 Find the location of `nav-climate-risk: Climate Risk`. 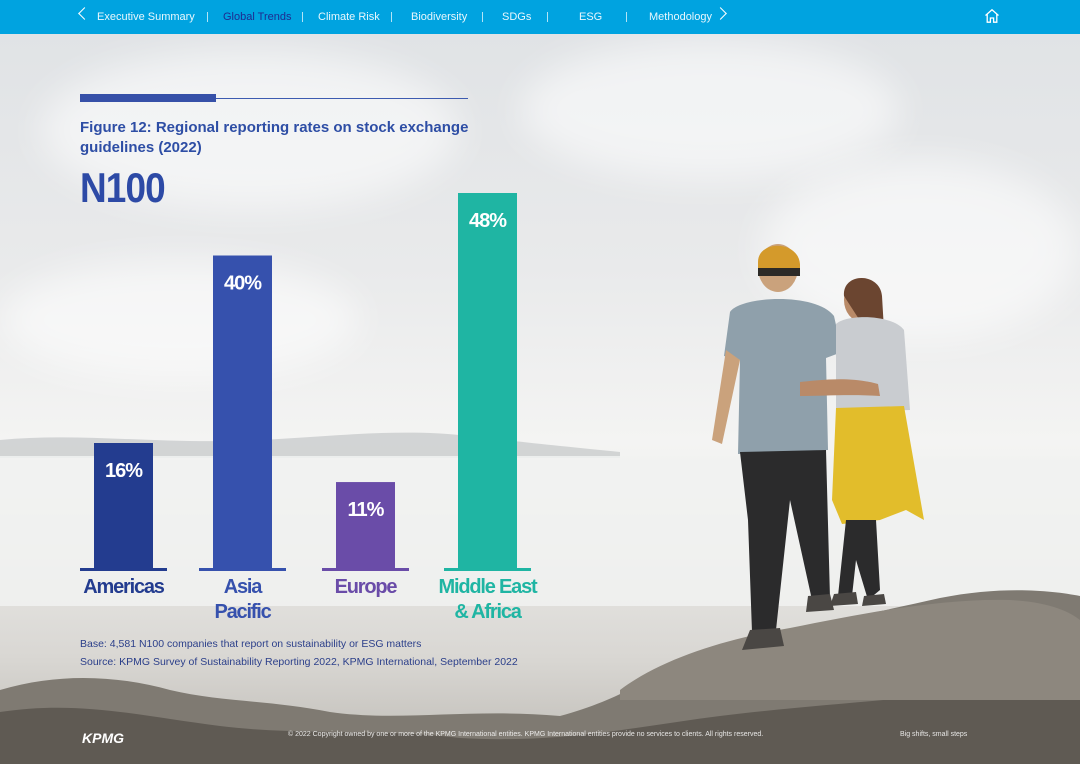

nav-climate-risk: Climate Risk is located at coordinates (349, 17).